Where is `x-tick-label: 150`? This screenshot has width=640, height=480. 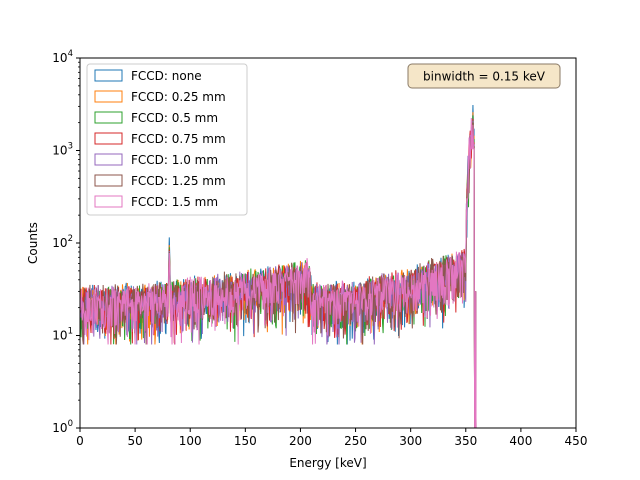 x-tick-label: 150 is located at coordinates (245, 441).